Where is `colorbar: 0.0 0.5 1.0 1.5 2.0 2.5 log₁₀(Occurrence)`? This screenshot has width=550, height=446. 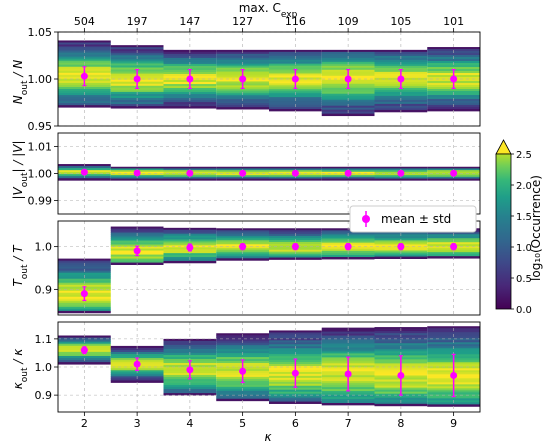
colorbar: 0.0 0.5 1.0 1.5 2.0 2.5 log₁₀(Occurrence) is located at coordinates (519, 227).